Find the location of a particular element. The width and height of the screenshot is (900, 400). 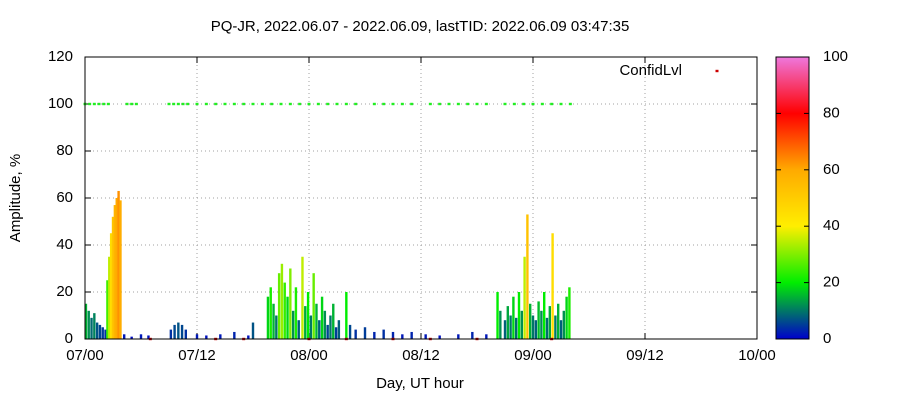

x-tick-label: 08/00 is located at coordinates (309, 355).